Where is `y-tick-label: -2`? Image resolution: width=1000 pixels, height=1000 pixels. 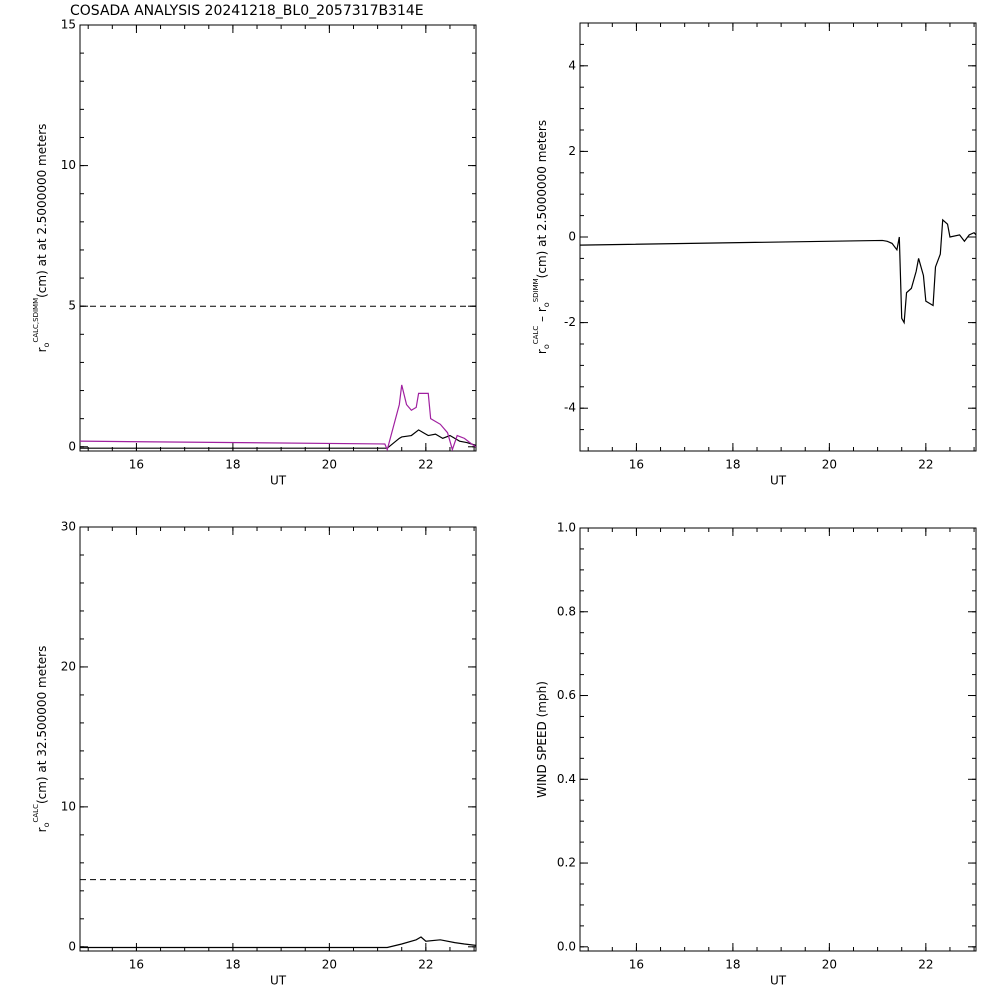
y-tick-label: -2 is located at coordinates (570, 322).